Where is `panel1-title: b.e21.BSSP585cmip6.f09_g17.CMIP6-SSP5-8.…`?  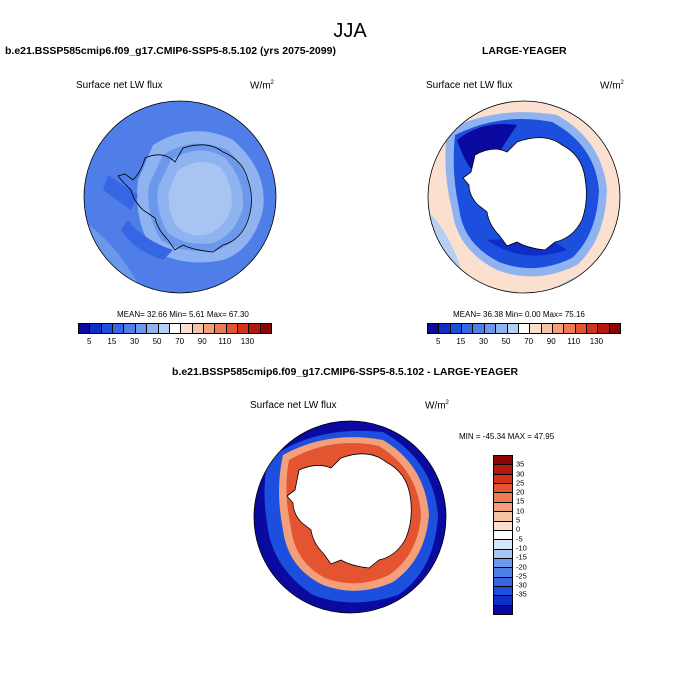
panel1-title: b.e21.BSSP585cmip6.f09_g17.CMIP6-SSP5-8.… is located at coordinates (170, 51).